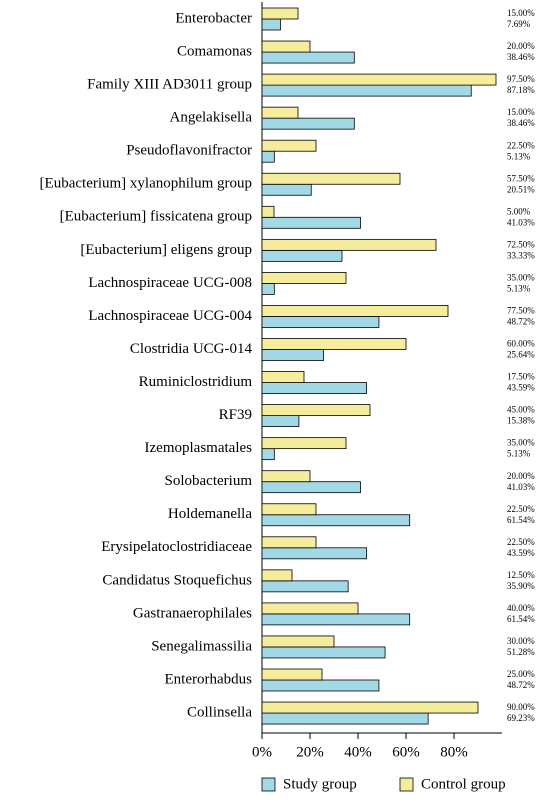  Describe the element at coordinates (146, 184) in the screenshot. I see `category-label: [Eubacterium] xylanophilum group` at that location.